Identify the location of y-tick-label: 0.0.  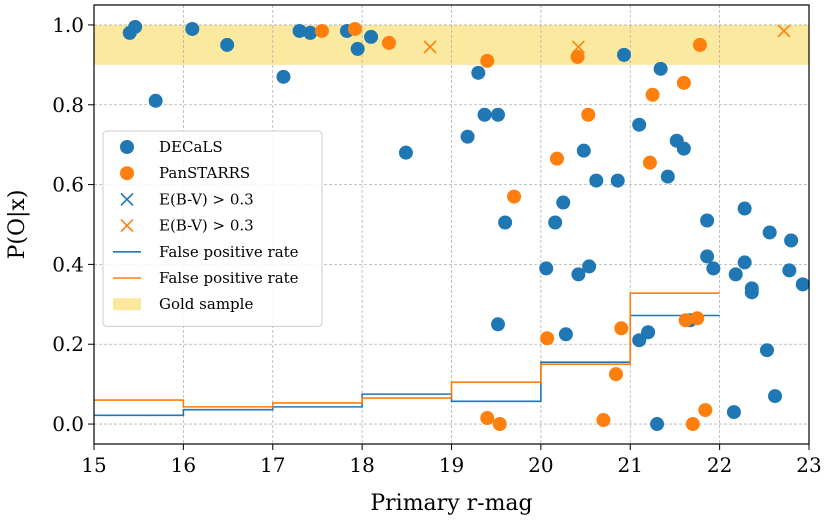
(68, 424).